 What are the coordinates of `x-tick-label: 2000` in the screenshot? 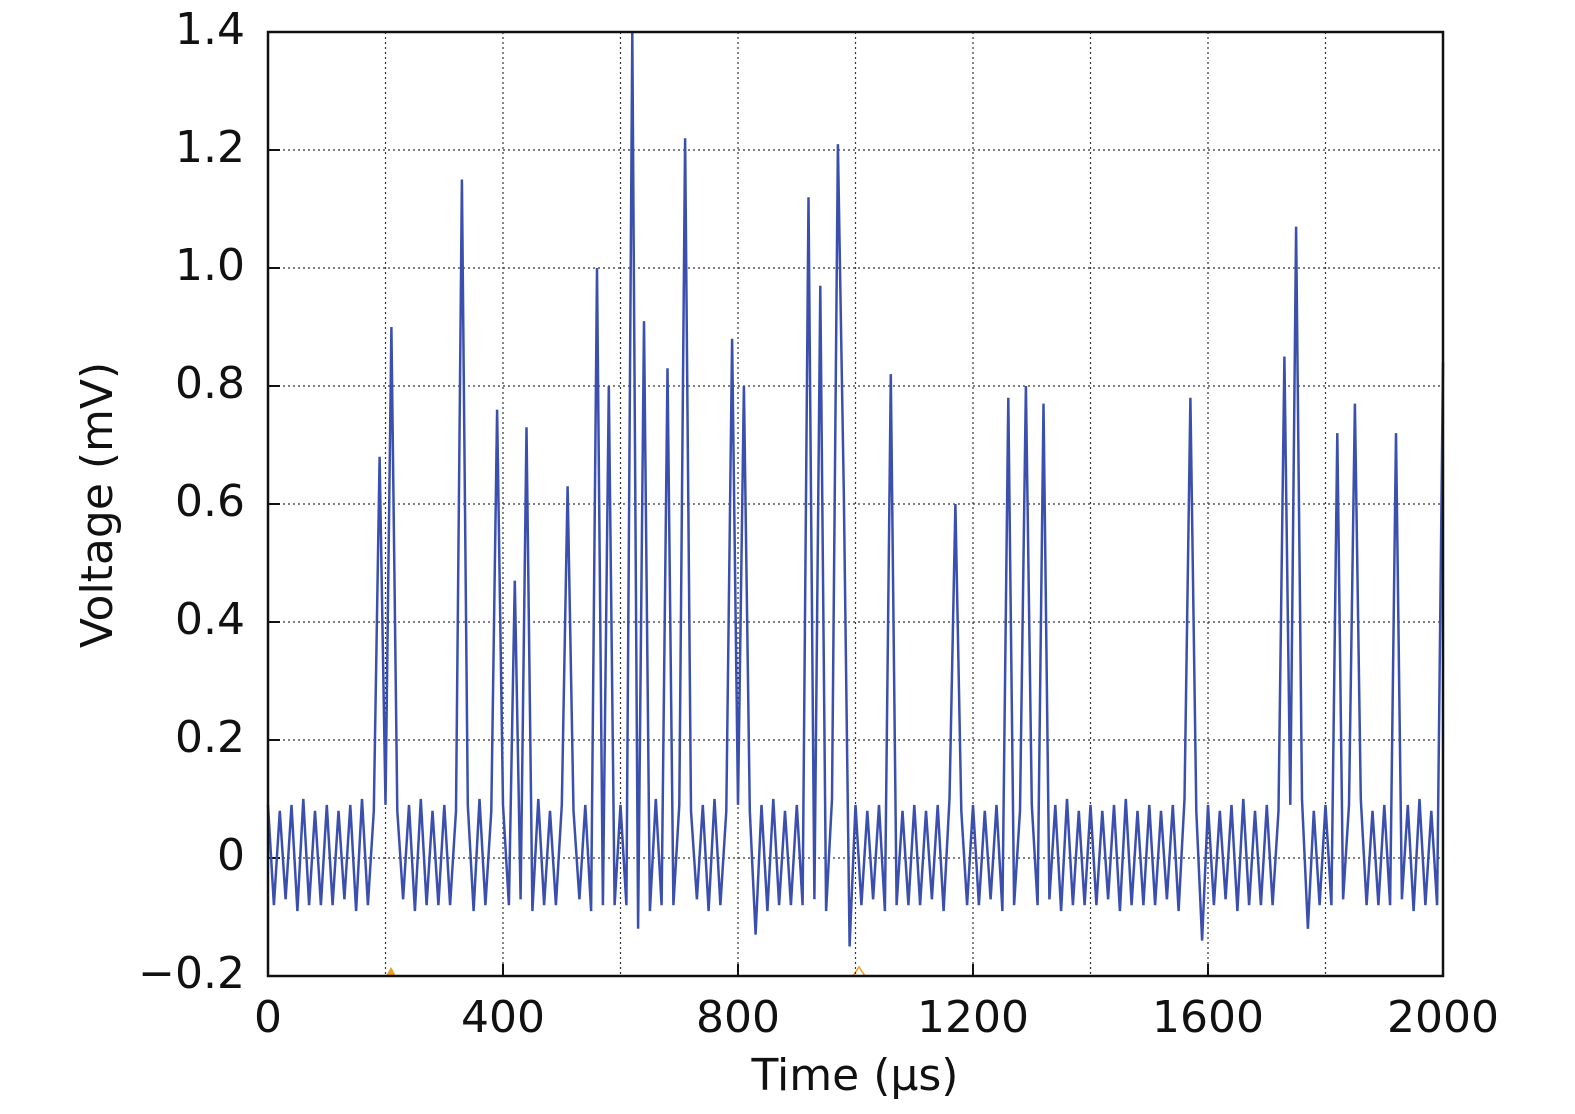 It's located at (1443, 1017).